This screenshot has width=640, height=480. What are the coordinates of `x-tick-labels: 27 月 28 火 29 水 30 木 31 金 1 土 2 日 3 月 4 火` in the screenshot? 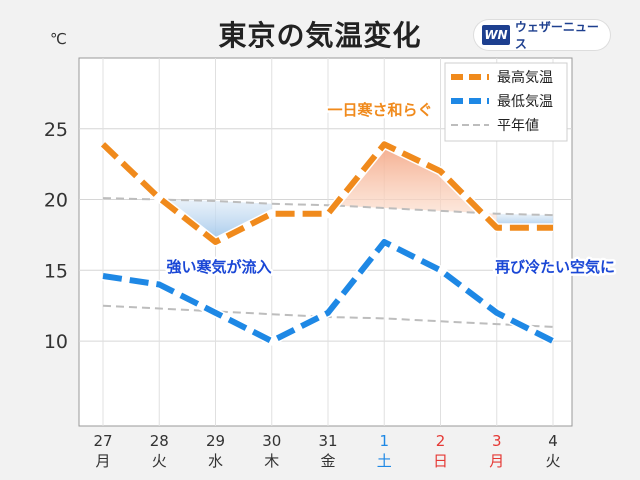 It's located at (326, 451).